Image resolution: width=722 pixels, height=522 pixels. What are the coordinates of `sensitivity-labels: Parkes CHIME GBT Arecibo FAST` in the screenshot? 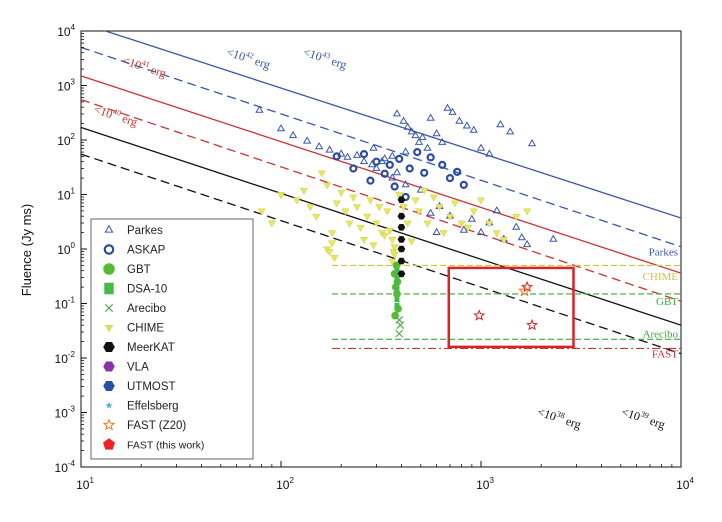 It's located at (661, 303).